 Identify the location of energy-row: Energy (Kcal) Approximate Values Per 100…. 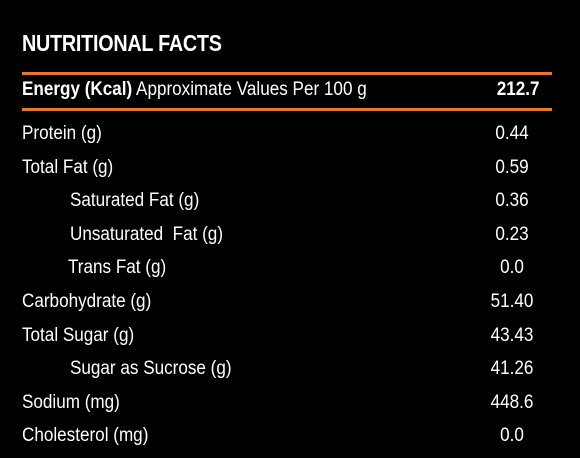
(287, 92).